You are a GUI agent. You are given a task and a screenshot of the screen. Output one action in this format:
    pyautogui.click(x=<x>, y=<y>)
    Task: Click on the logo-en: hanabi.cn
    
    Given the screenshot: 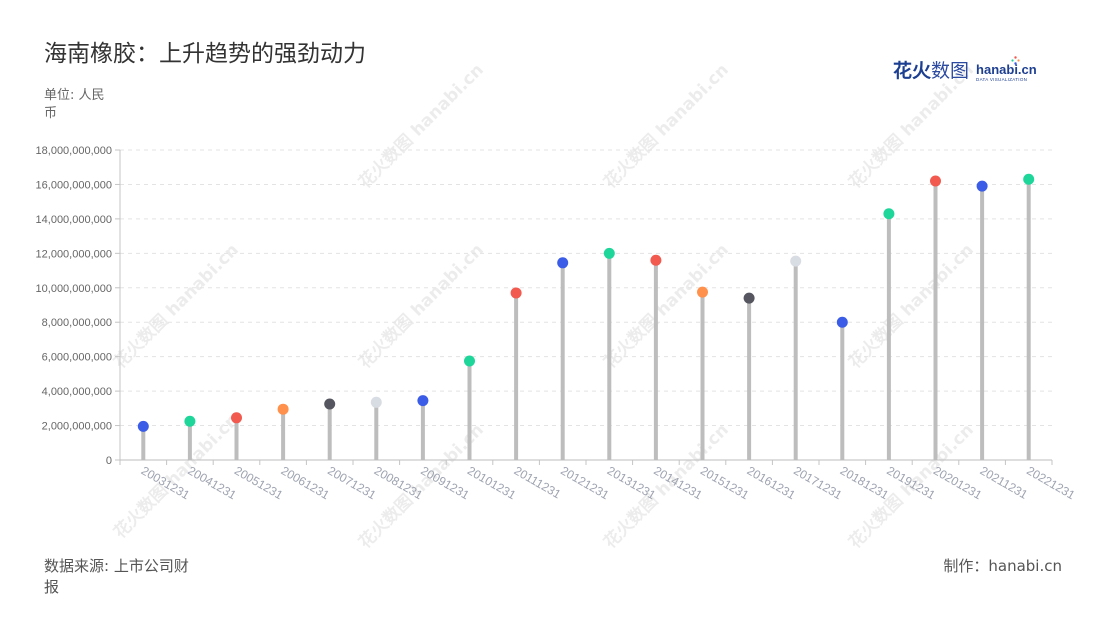 What is the action you would take?
    pyautogui.click(x=1006, y=69)
    